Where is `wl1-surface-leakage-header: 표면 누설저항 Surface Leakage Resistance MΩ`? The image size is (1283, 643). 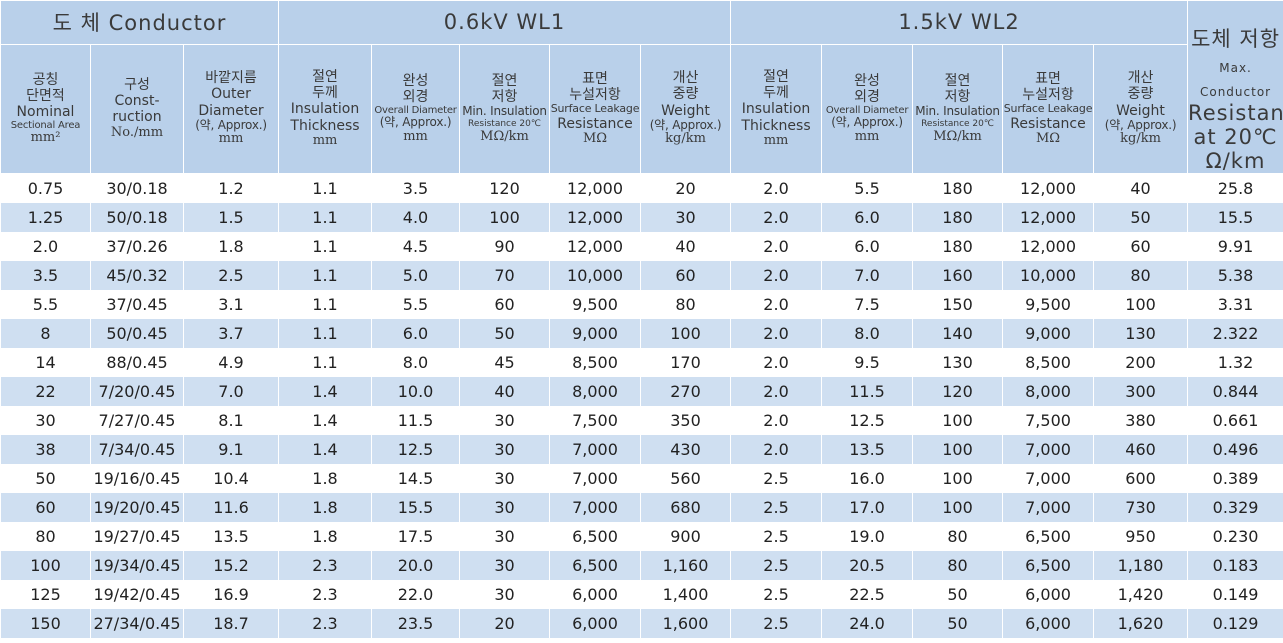
wl1-surface-leakage-header: 표면 누설저항 Surface Leakage Resistance MΩ is located at coordinates (595, 109).